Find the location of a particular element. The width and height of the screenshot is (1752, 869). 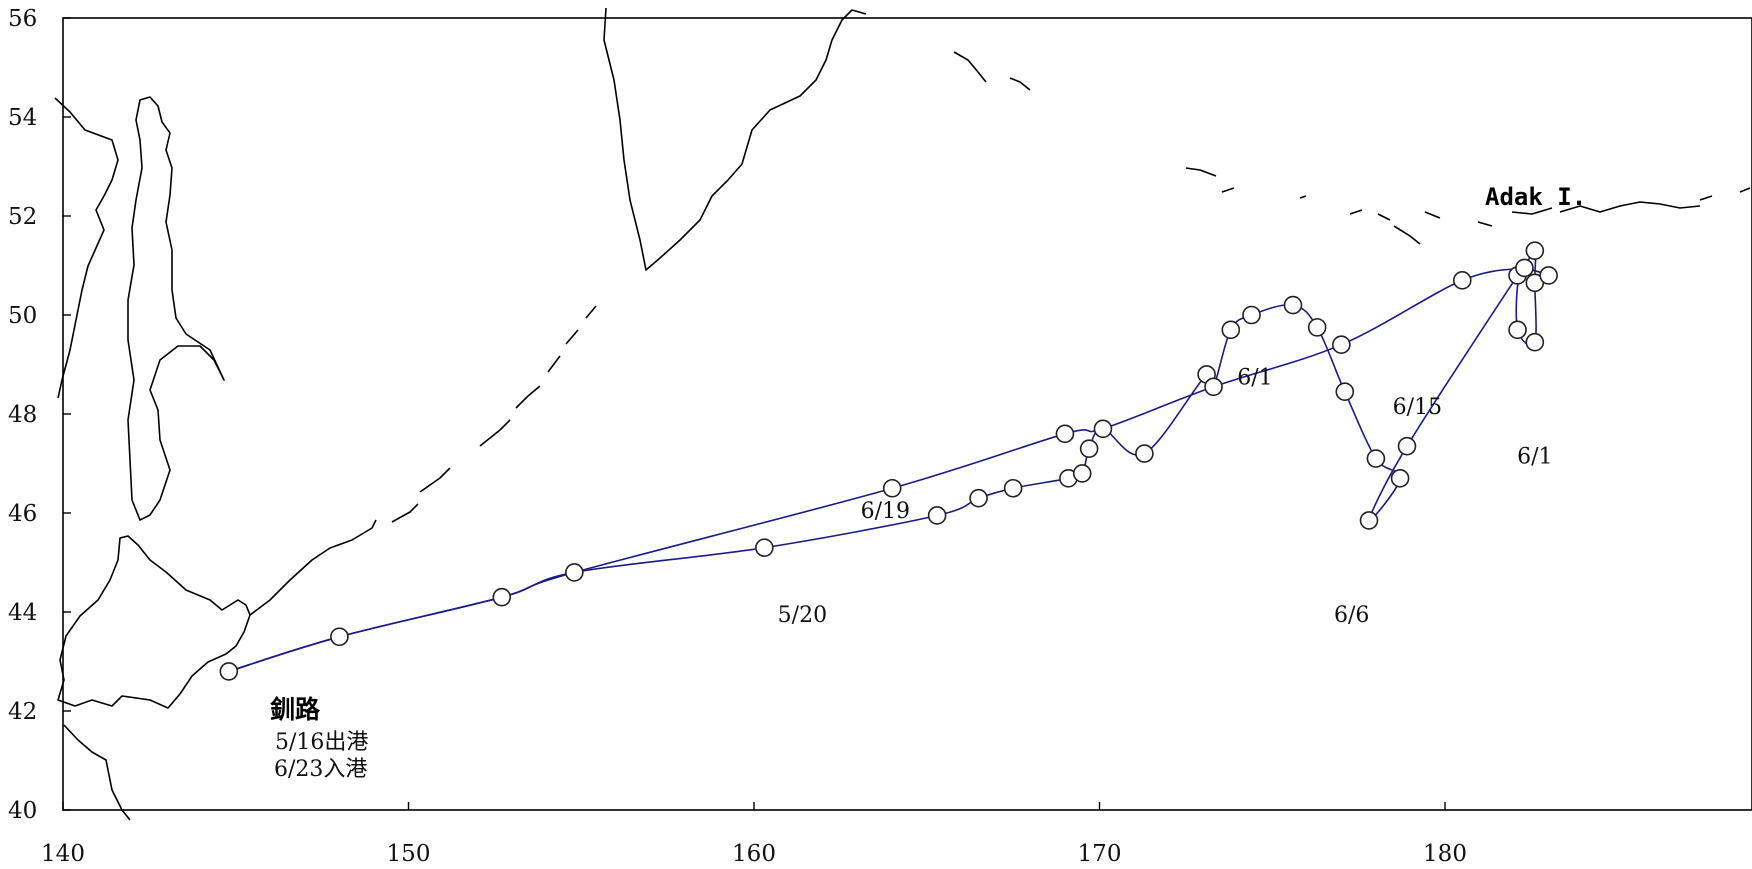

lat-tick-label: 42 is located at coordinates (22, 712).